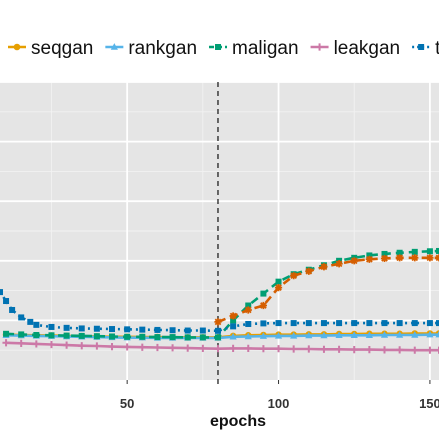 This screenshot has height=439, width=439. I want to click on legend-item-rankgan: rankgan, so click(151, 48).